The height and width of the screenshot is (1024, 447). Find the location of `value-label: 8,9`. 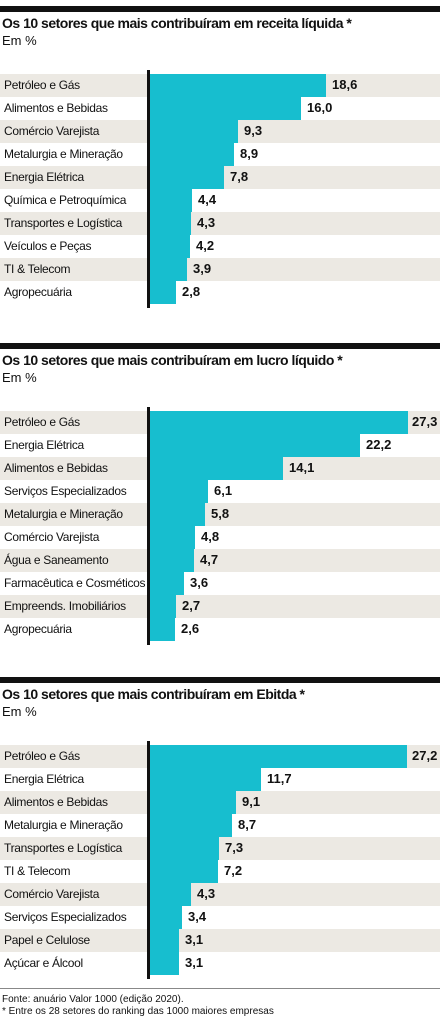

value-label: 8,9 is located at coordinates (249, 153).